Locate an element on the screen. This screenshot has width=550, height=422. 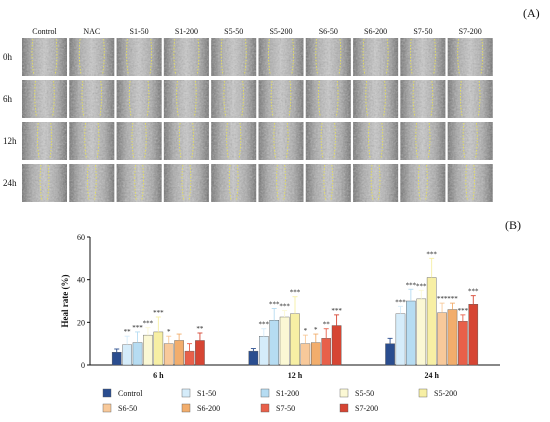
column-label: S1-50 is located at coordinates (139, 31).